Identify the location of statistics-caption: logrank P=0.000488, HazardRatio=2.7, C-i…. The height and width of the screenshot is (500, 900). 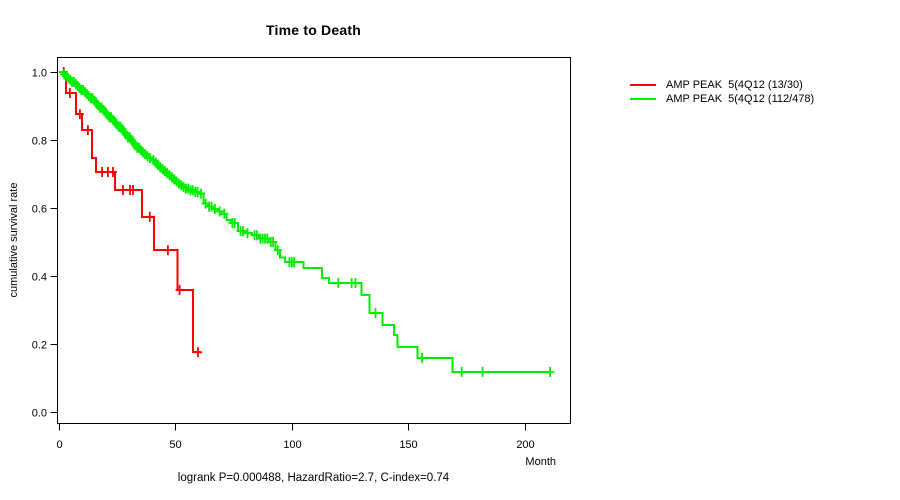
(313, 478).